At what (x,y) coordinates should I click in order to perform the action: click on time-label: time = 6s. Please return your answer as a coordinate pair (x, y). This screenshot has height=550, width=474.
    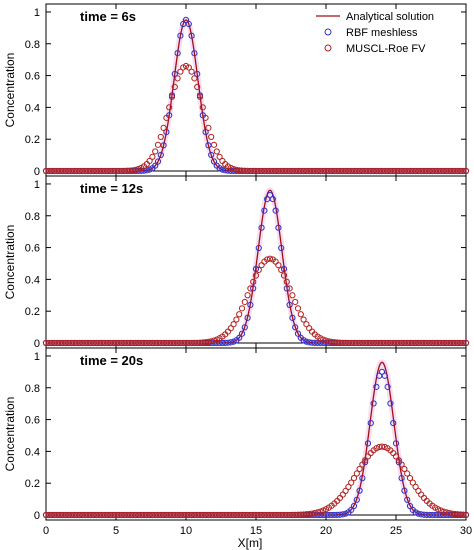
    Looking at the image, I should click on (108, 16).